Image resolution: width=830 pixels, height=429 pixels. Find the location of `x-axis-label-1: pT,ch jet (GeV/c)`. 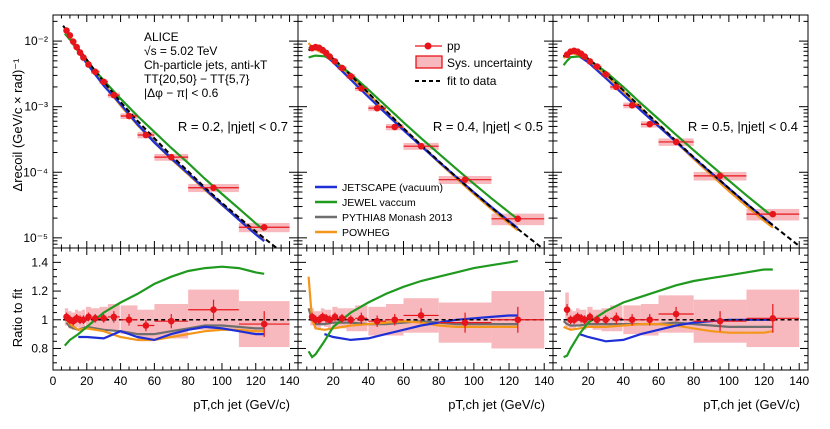

x-axis-label-1: pT,ch jet (GeV/c) is located at coordinates (241, 404).